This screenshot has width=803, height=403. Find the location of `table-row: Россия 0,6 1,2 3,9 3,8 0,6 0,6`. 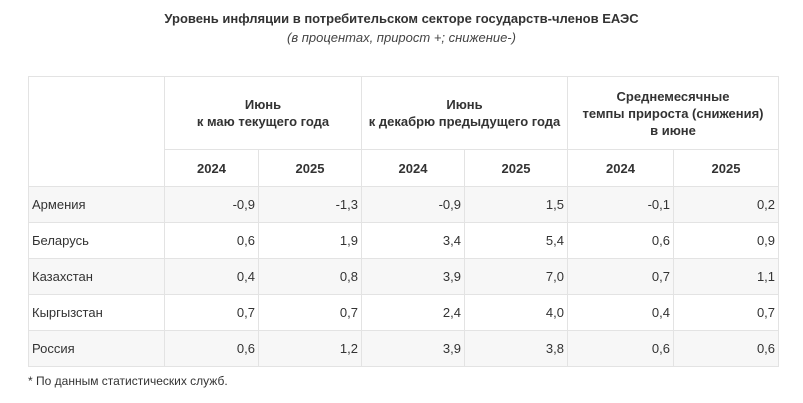

table-row: Россия 0,6 1,2 3,9 3,8 0,6 0,6 is located at coordinates (404, 348).